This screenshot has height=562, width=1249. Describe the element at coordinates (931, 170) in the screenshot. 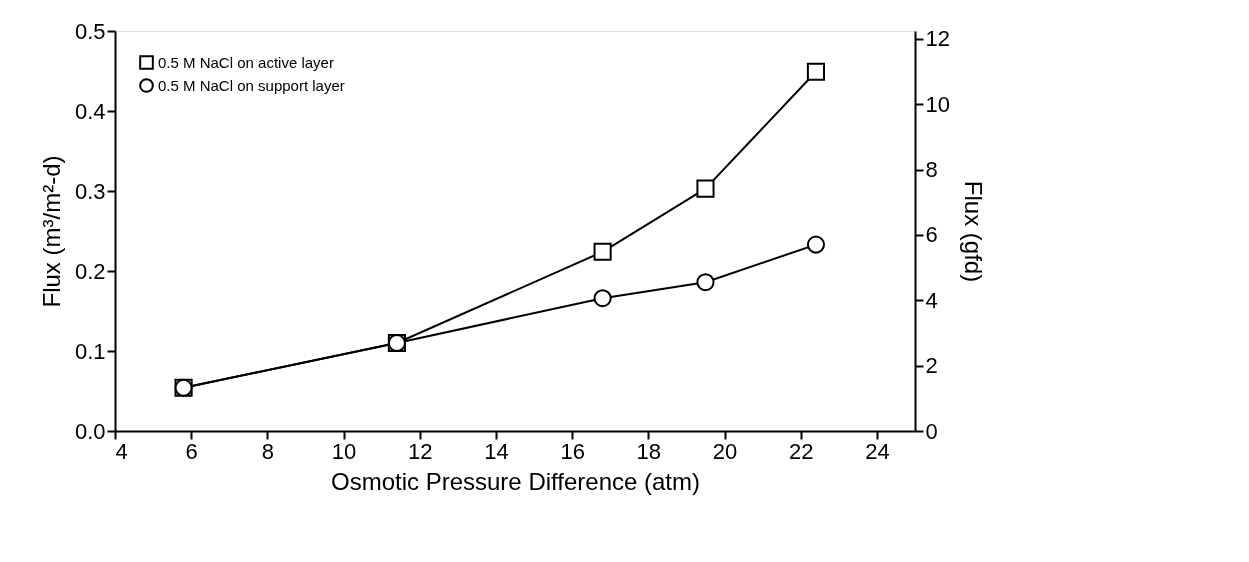

I see `y2-tick-label: 8` at that location.